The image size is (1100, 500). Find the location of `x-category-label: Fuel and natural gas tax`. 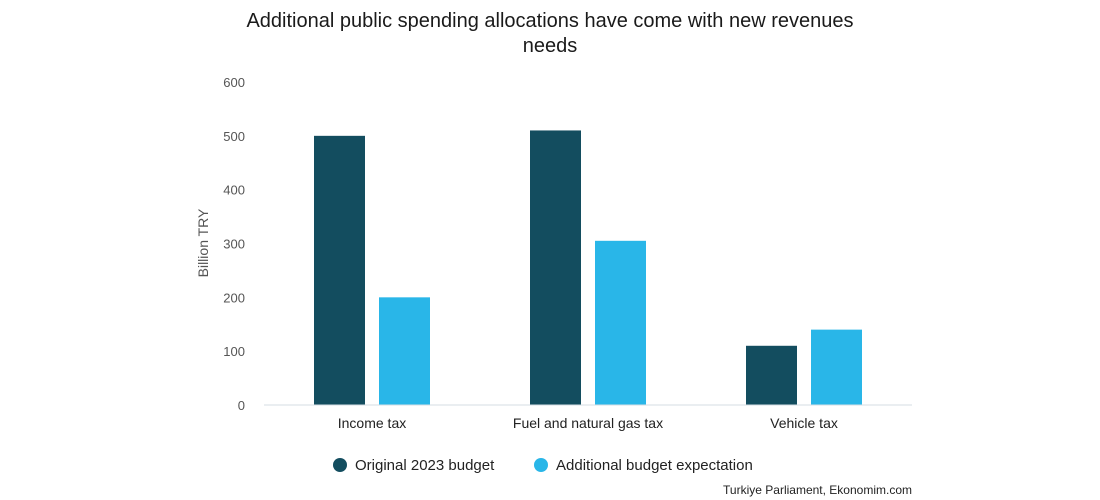

x-category-label: Fuel and natural gas tax is located at coordinates (588, 423).